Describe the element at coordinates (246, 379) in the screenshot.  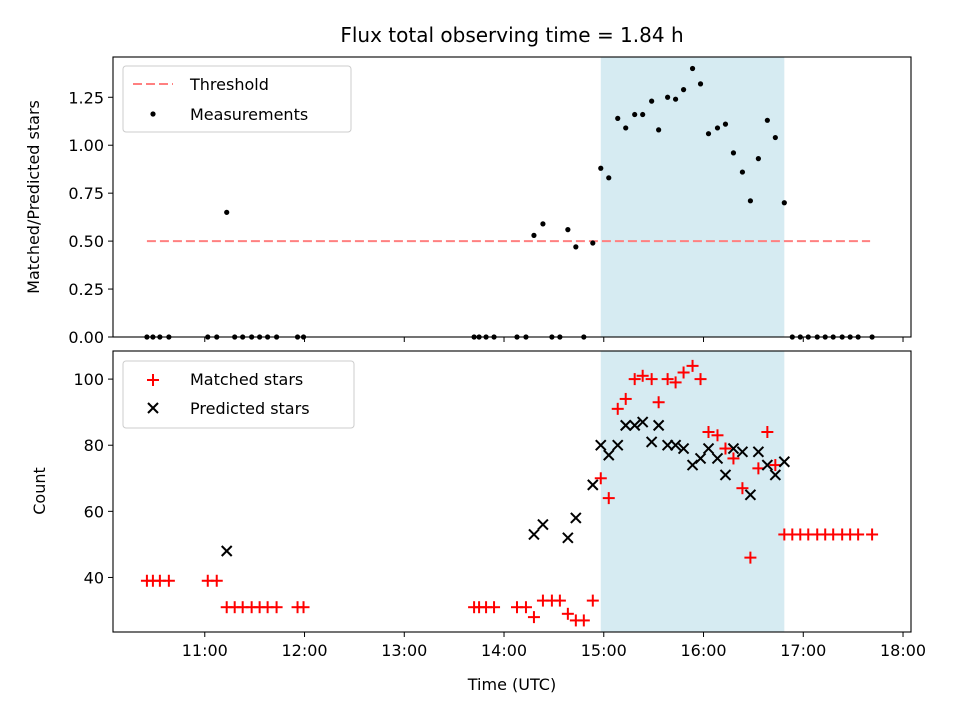
I see `legend-matched-label: Matched stars` at that location.